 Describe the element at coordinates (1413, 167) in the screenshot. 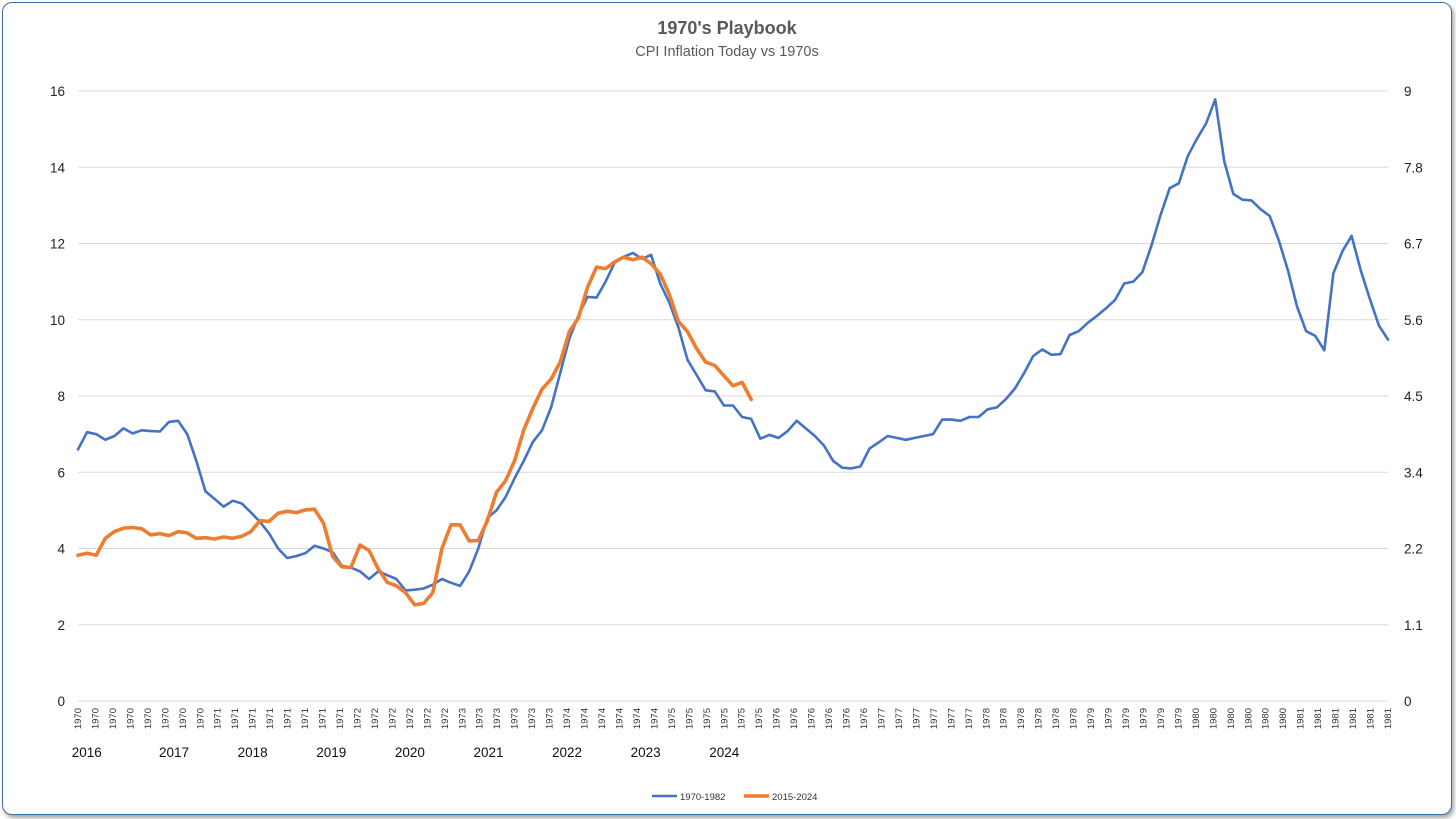

I see `right-y-tick-label: 7.8` at that location.